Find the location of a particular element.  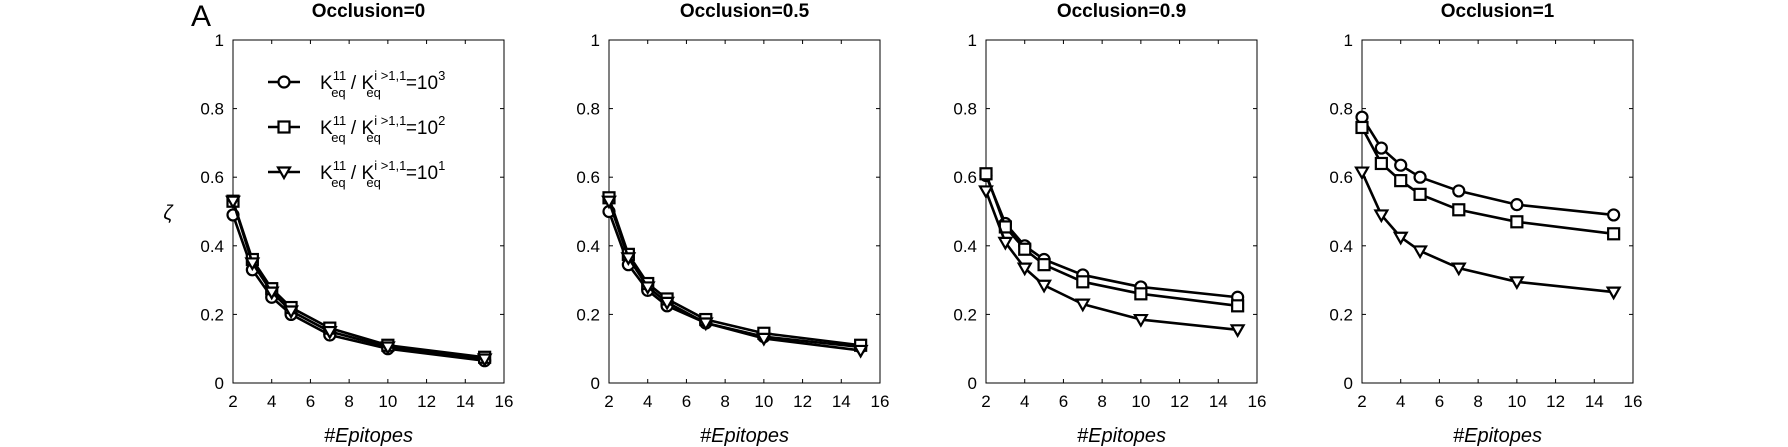

series-circle is located at coordinates (1488, 166).